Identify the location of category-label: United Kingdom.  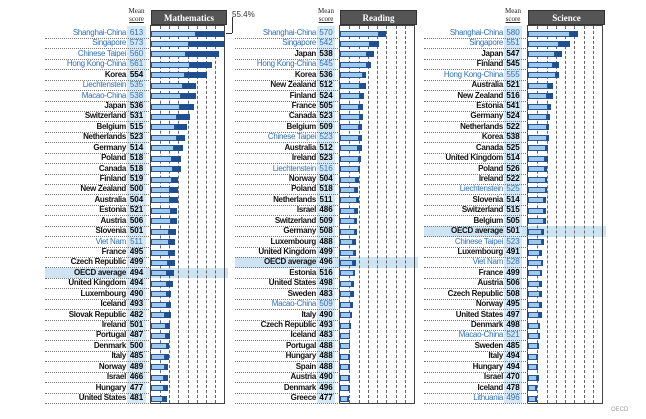
(287, 252).